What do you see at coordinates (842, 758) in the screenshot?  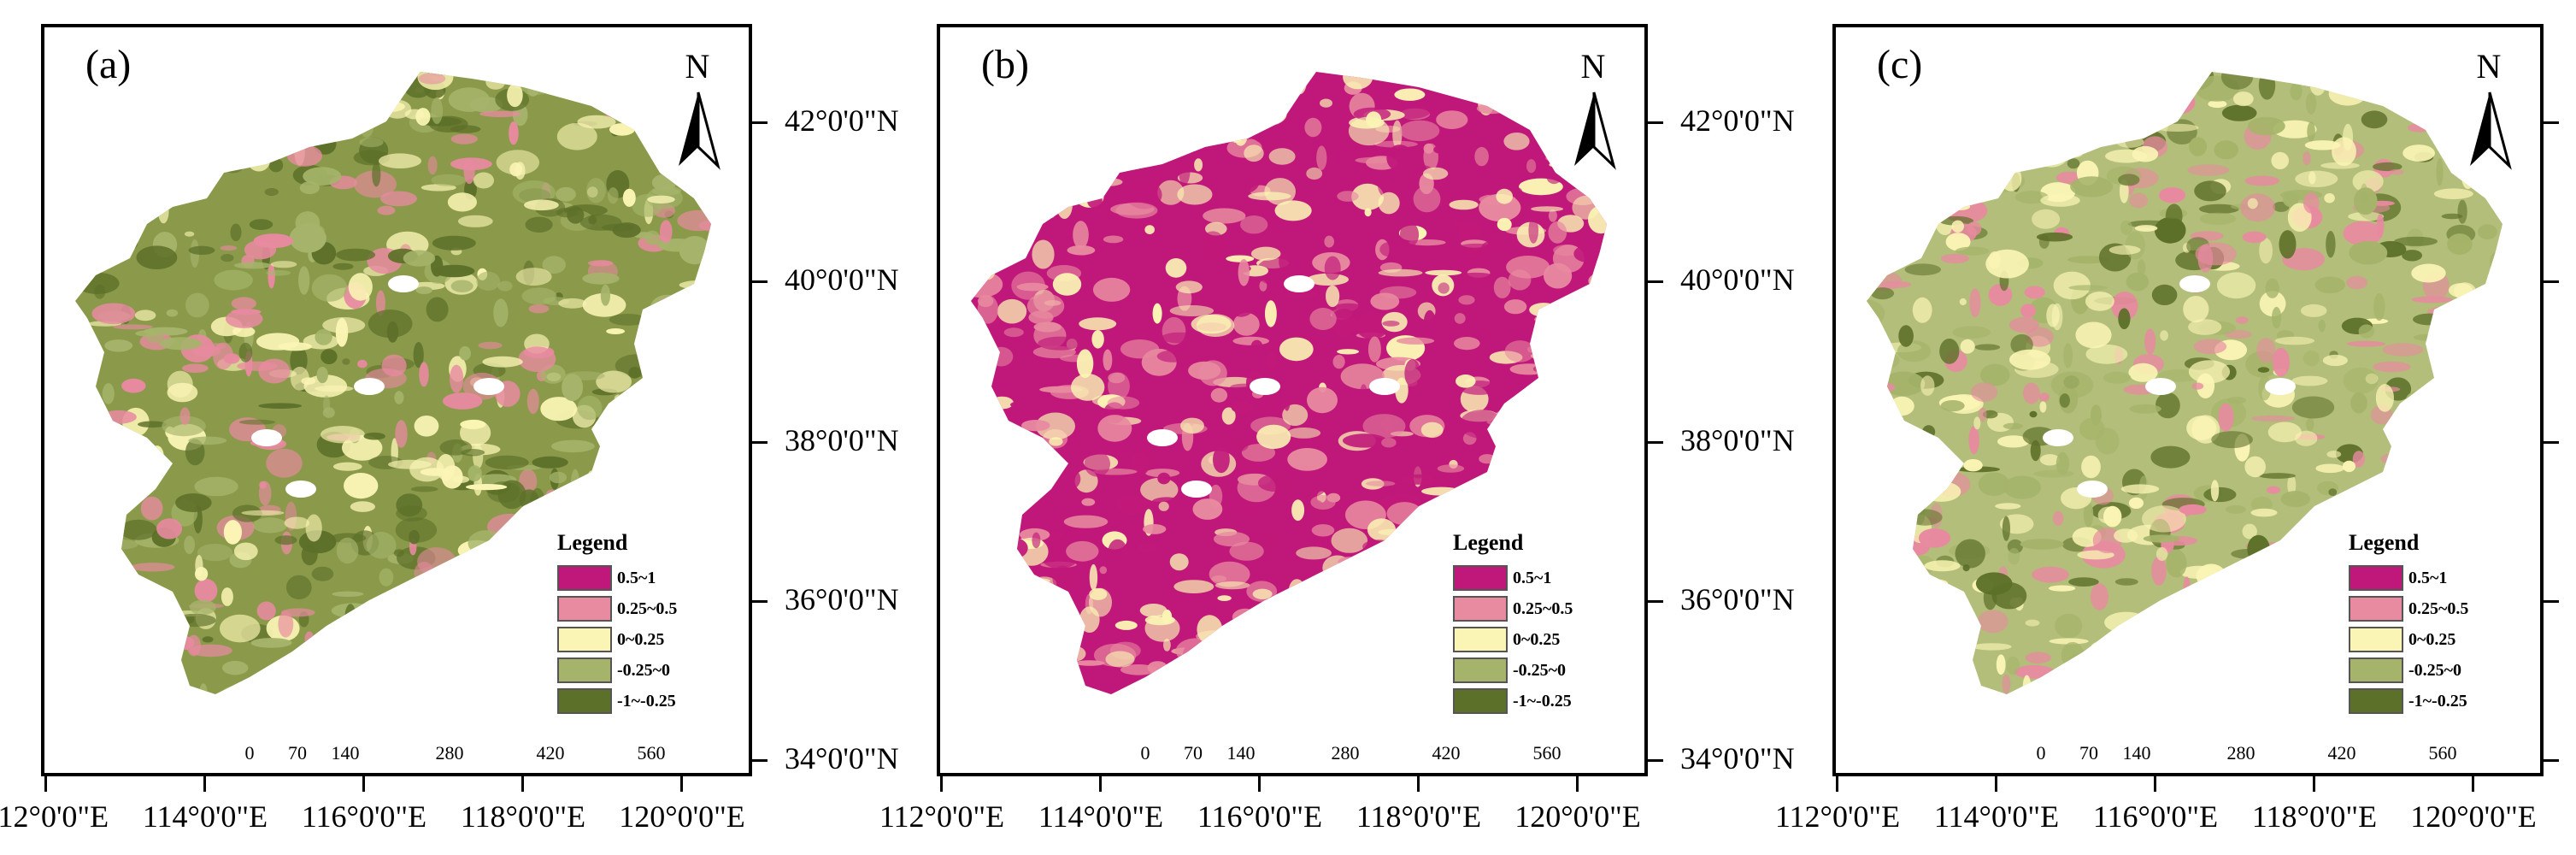 I see `latitude-label: 34°0'0"N` at bounding box center [842, 758].